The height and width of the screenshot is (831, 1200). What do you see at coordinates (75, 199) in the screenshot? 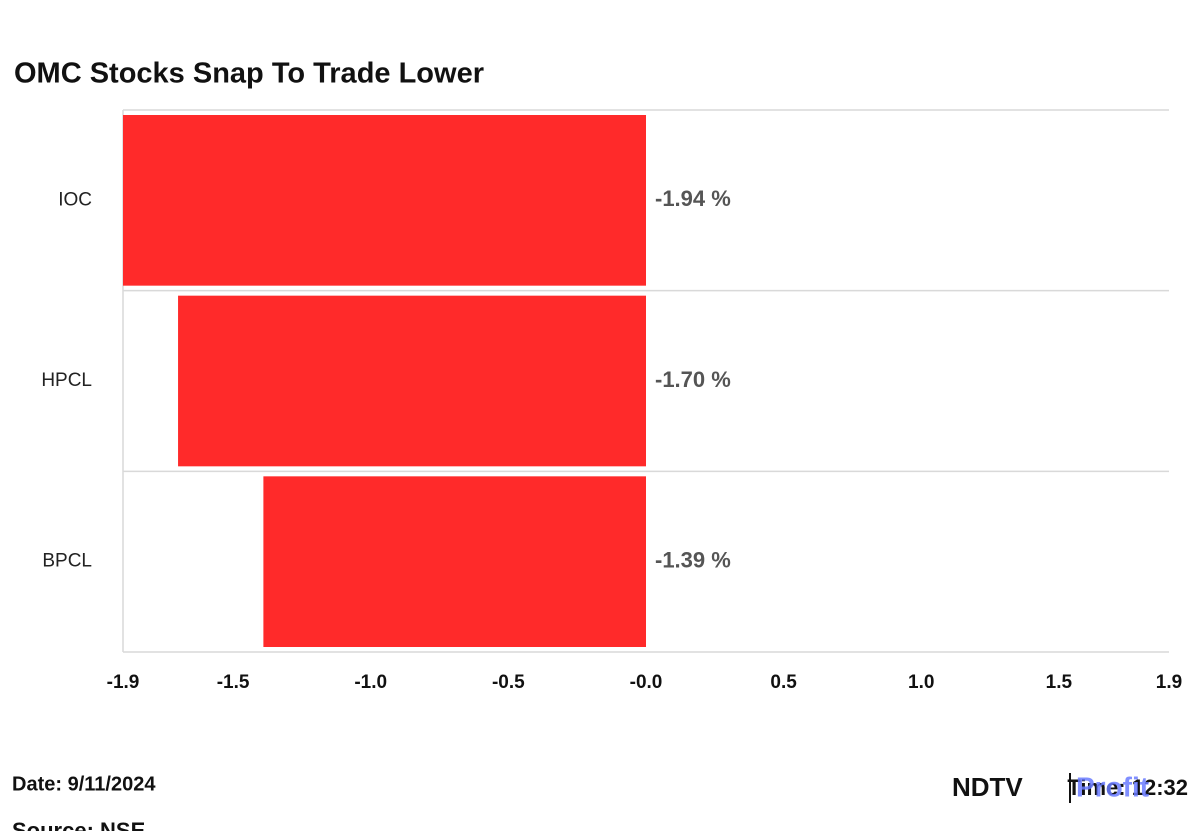
I see `y-tick-label: IOC` at bounding box center [75, 199].